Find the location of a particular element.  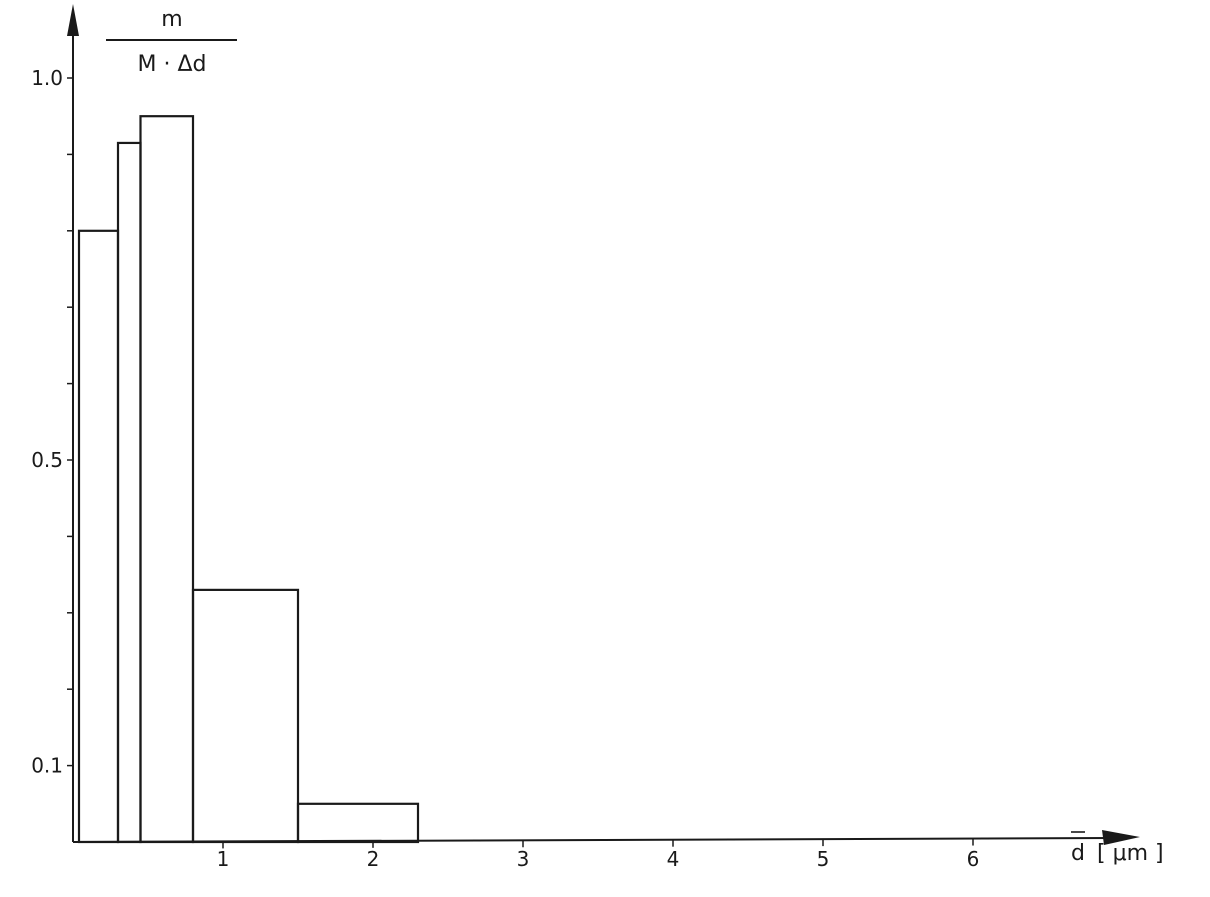

y-tick-label-4: 0.5 is located at coordinates (47, 460).